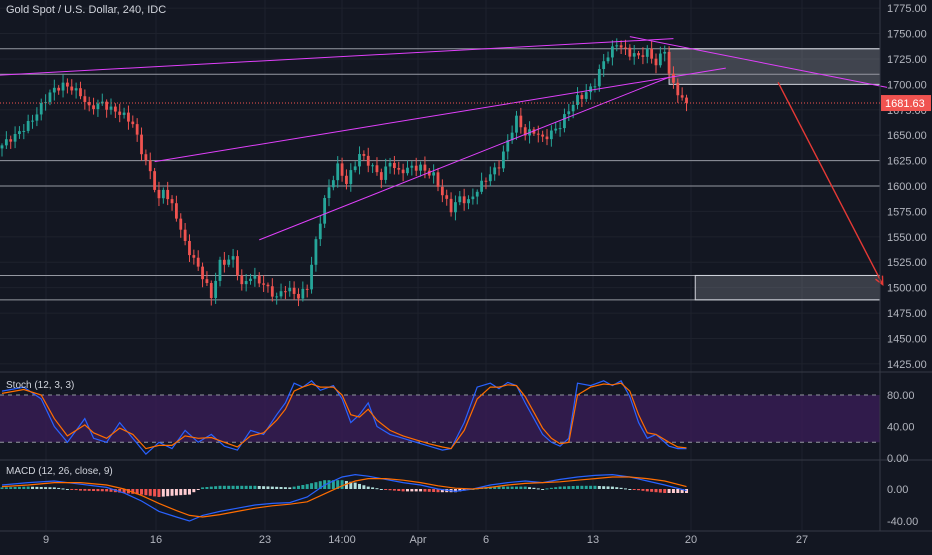 This screenshot has height=555, width=932. What do you see at coordinates (265, 540) in the screenshot?
I see `x-tick-label: 23` at bounding box center [265, 540].